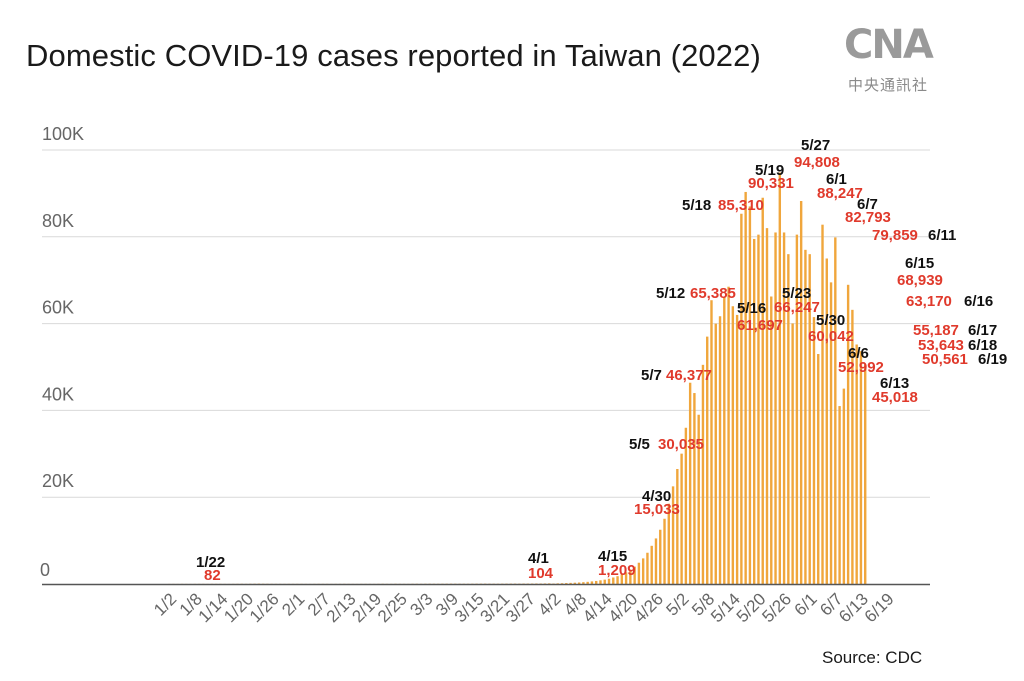 The width and height of the screenshot is (1024, 681). Describe the element at coordinates (612, 556) in the screenshot. I see `annotation-date-label: 4/15` at that location.